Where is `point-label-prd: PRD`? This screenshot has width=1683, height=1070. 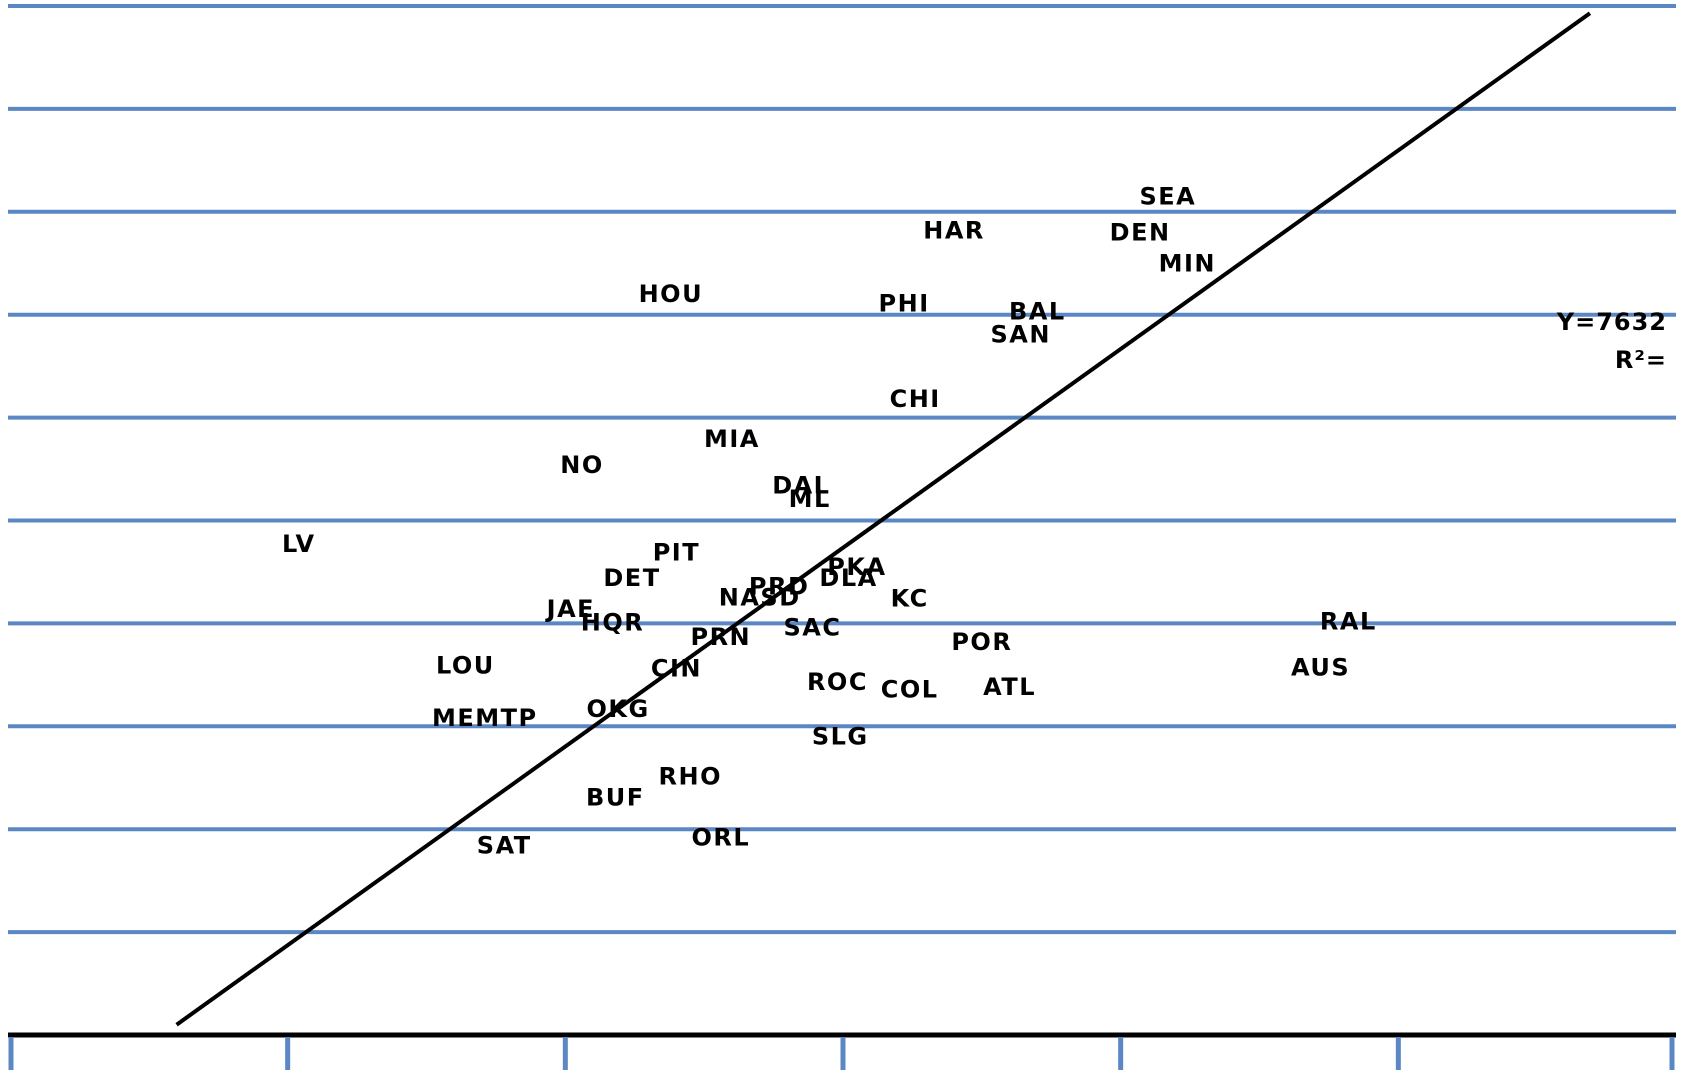
point-label-prd: PRD is located at coordinates (779, 586).